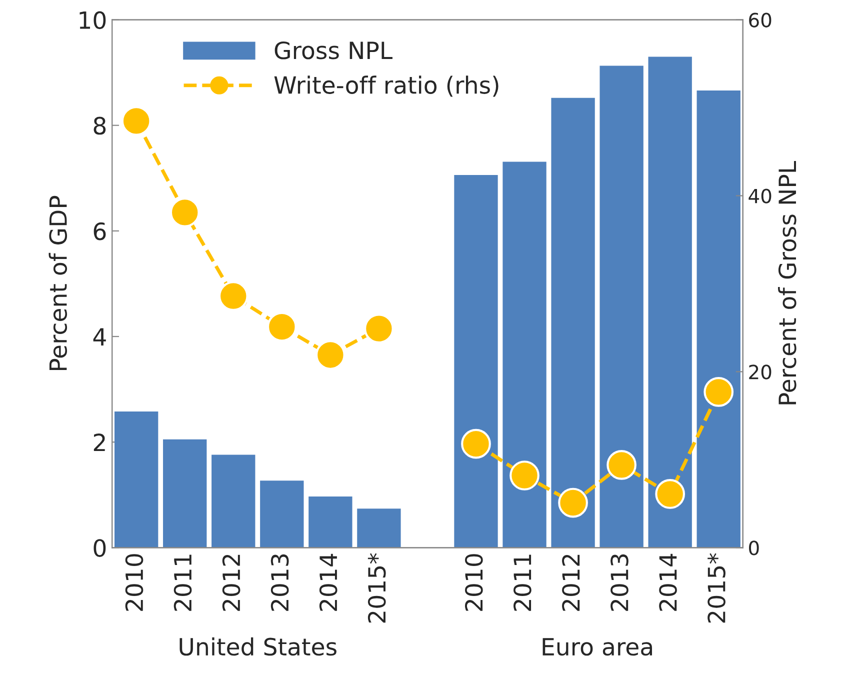 The image size is (849, 682). I want to click on y2-tick-label: 0, so click(754, 548).